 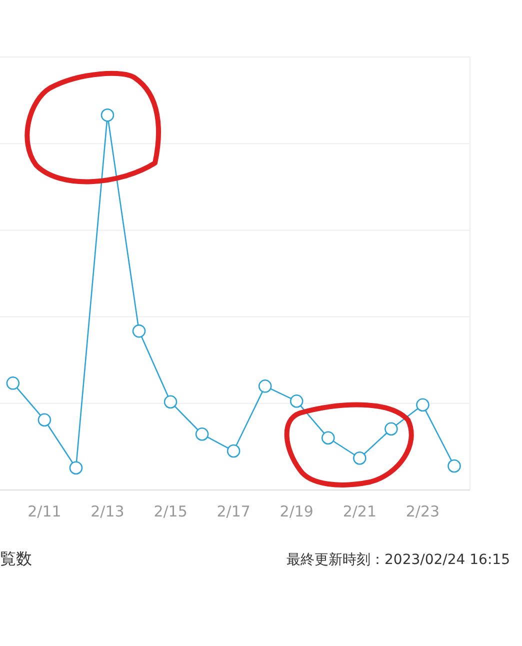 What do you see at coordinates (297, 511) in the screenshot?
I see `x-tick-label: 2/19` at bounding box center [297, 511].